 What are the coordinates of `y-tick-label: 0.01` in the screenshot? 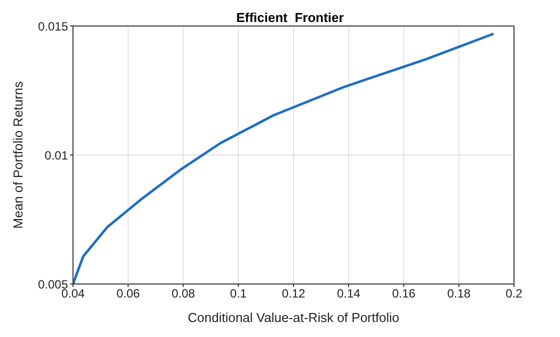 It's located at (56, 155).